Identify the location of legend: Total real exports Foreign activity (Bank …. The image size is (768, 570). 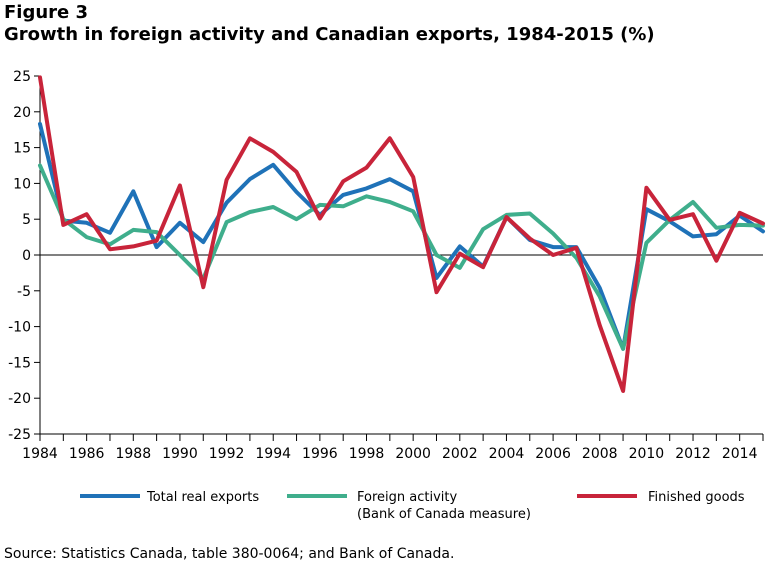
(412, 506).